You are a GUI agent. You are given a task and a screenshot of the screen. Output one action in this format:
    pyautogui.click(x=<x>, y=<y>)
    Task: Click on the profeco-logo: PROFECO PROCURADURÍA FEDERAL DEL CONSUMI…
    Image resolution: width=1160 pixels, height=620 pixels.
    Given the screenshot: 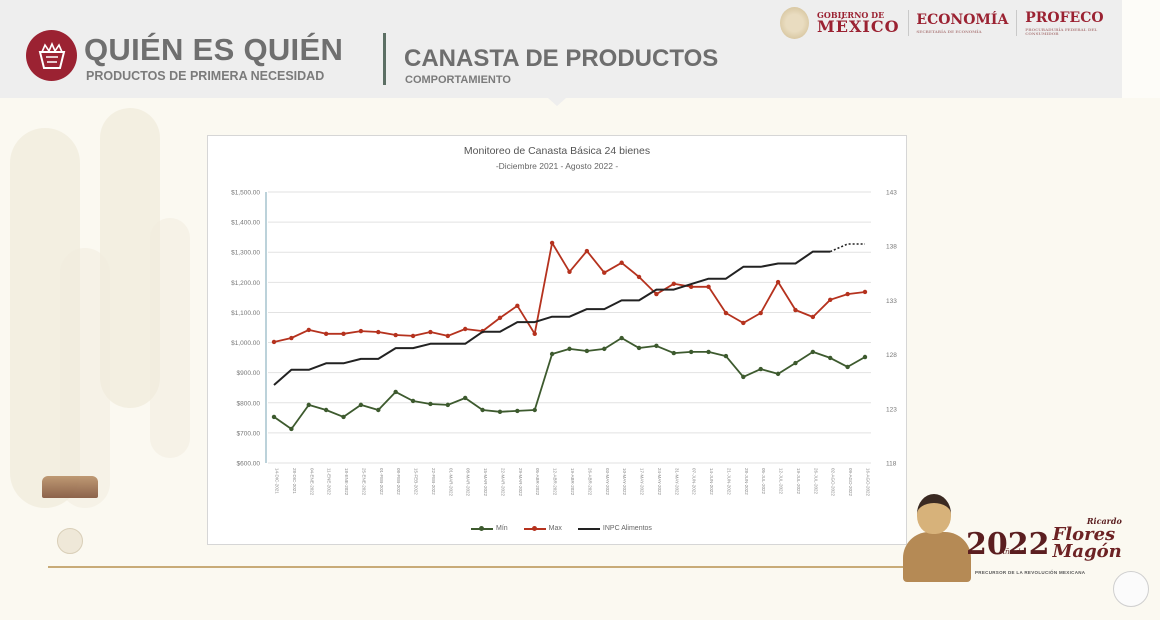 What is the action you would take?
    pyautogui.click(x=1064, y=22)
    